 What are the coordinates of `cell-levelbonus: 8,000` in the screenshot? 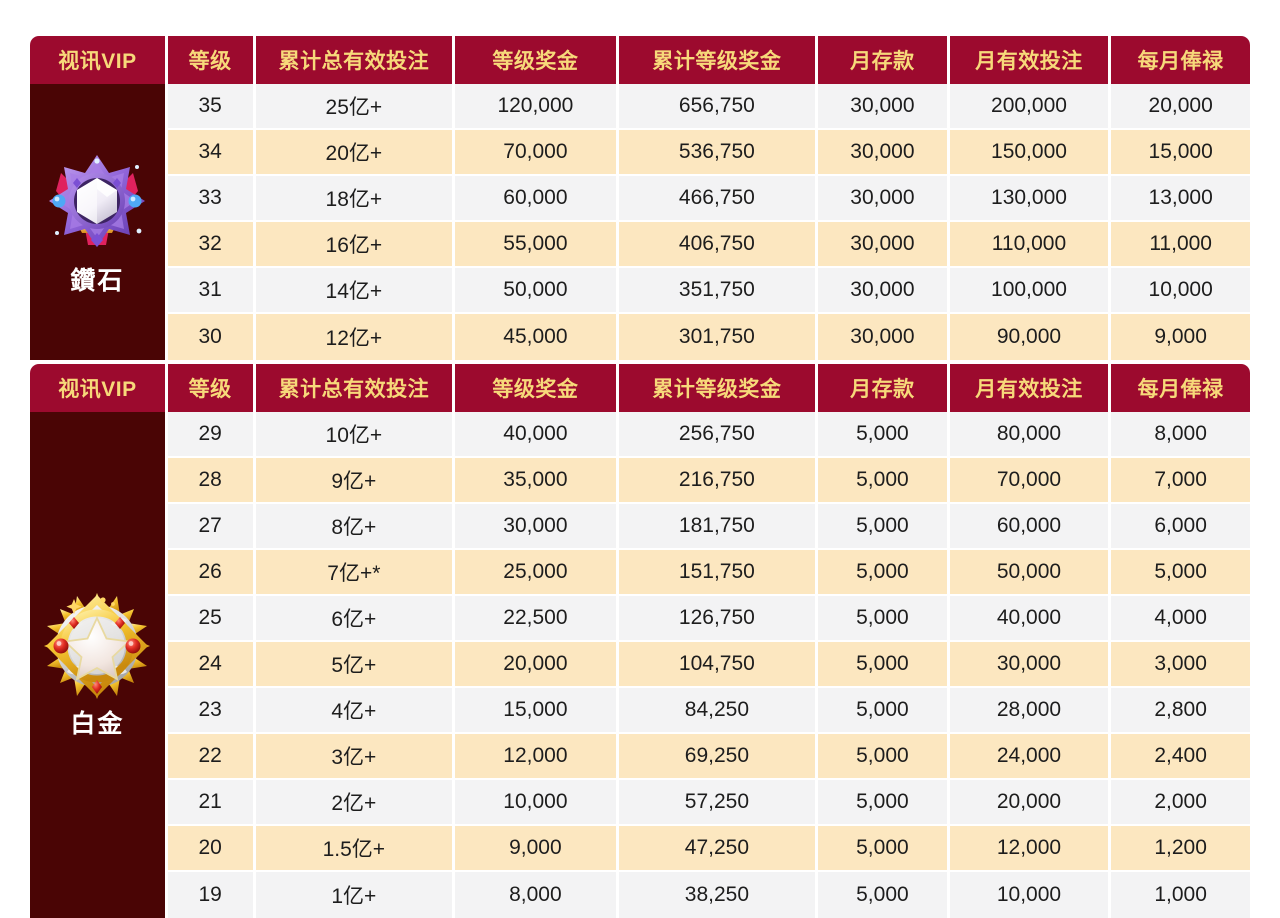 It's located at (537, 895).